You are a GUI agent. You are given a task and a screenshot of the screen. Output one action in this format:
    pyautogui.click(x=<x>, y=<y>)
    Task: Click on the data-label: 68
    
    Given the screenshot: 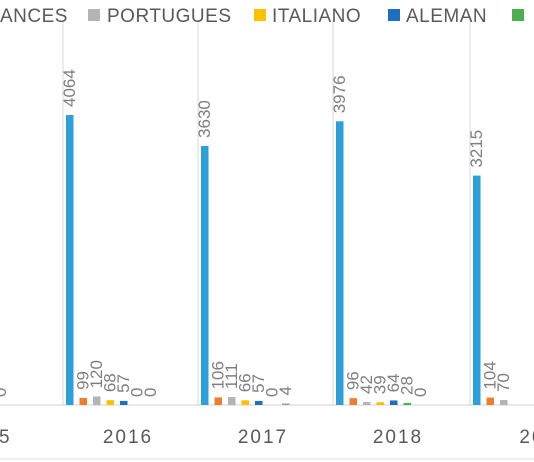 What is the action you would take?
    pyautogui.click(x=109, y=382)
    